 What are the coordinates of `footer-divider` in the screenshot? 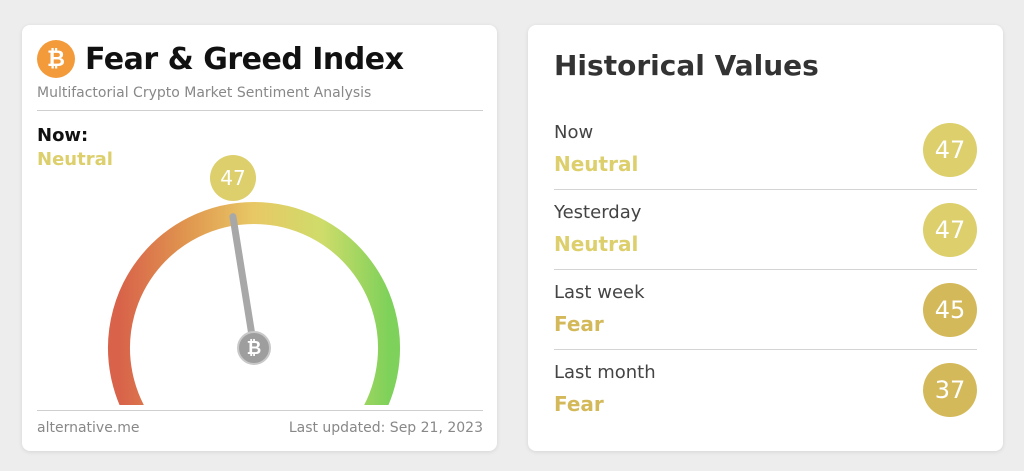 It's located at (260, 410).